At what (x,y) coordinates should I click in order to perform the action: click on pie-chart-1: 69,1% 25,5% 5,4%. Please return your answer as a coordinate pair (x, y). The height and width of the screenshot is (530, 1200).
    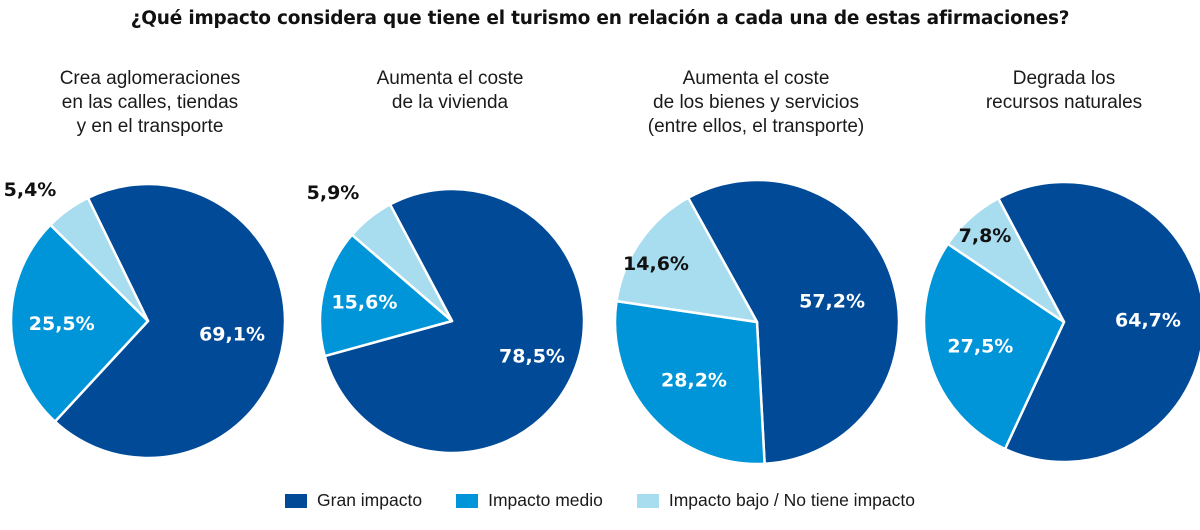
    Looking at the image, I should click on (145, 319).